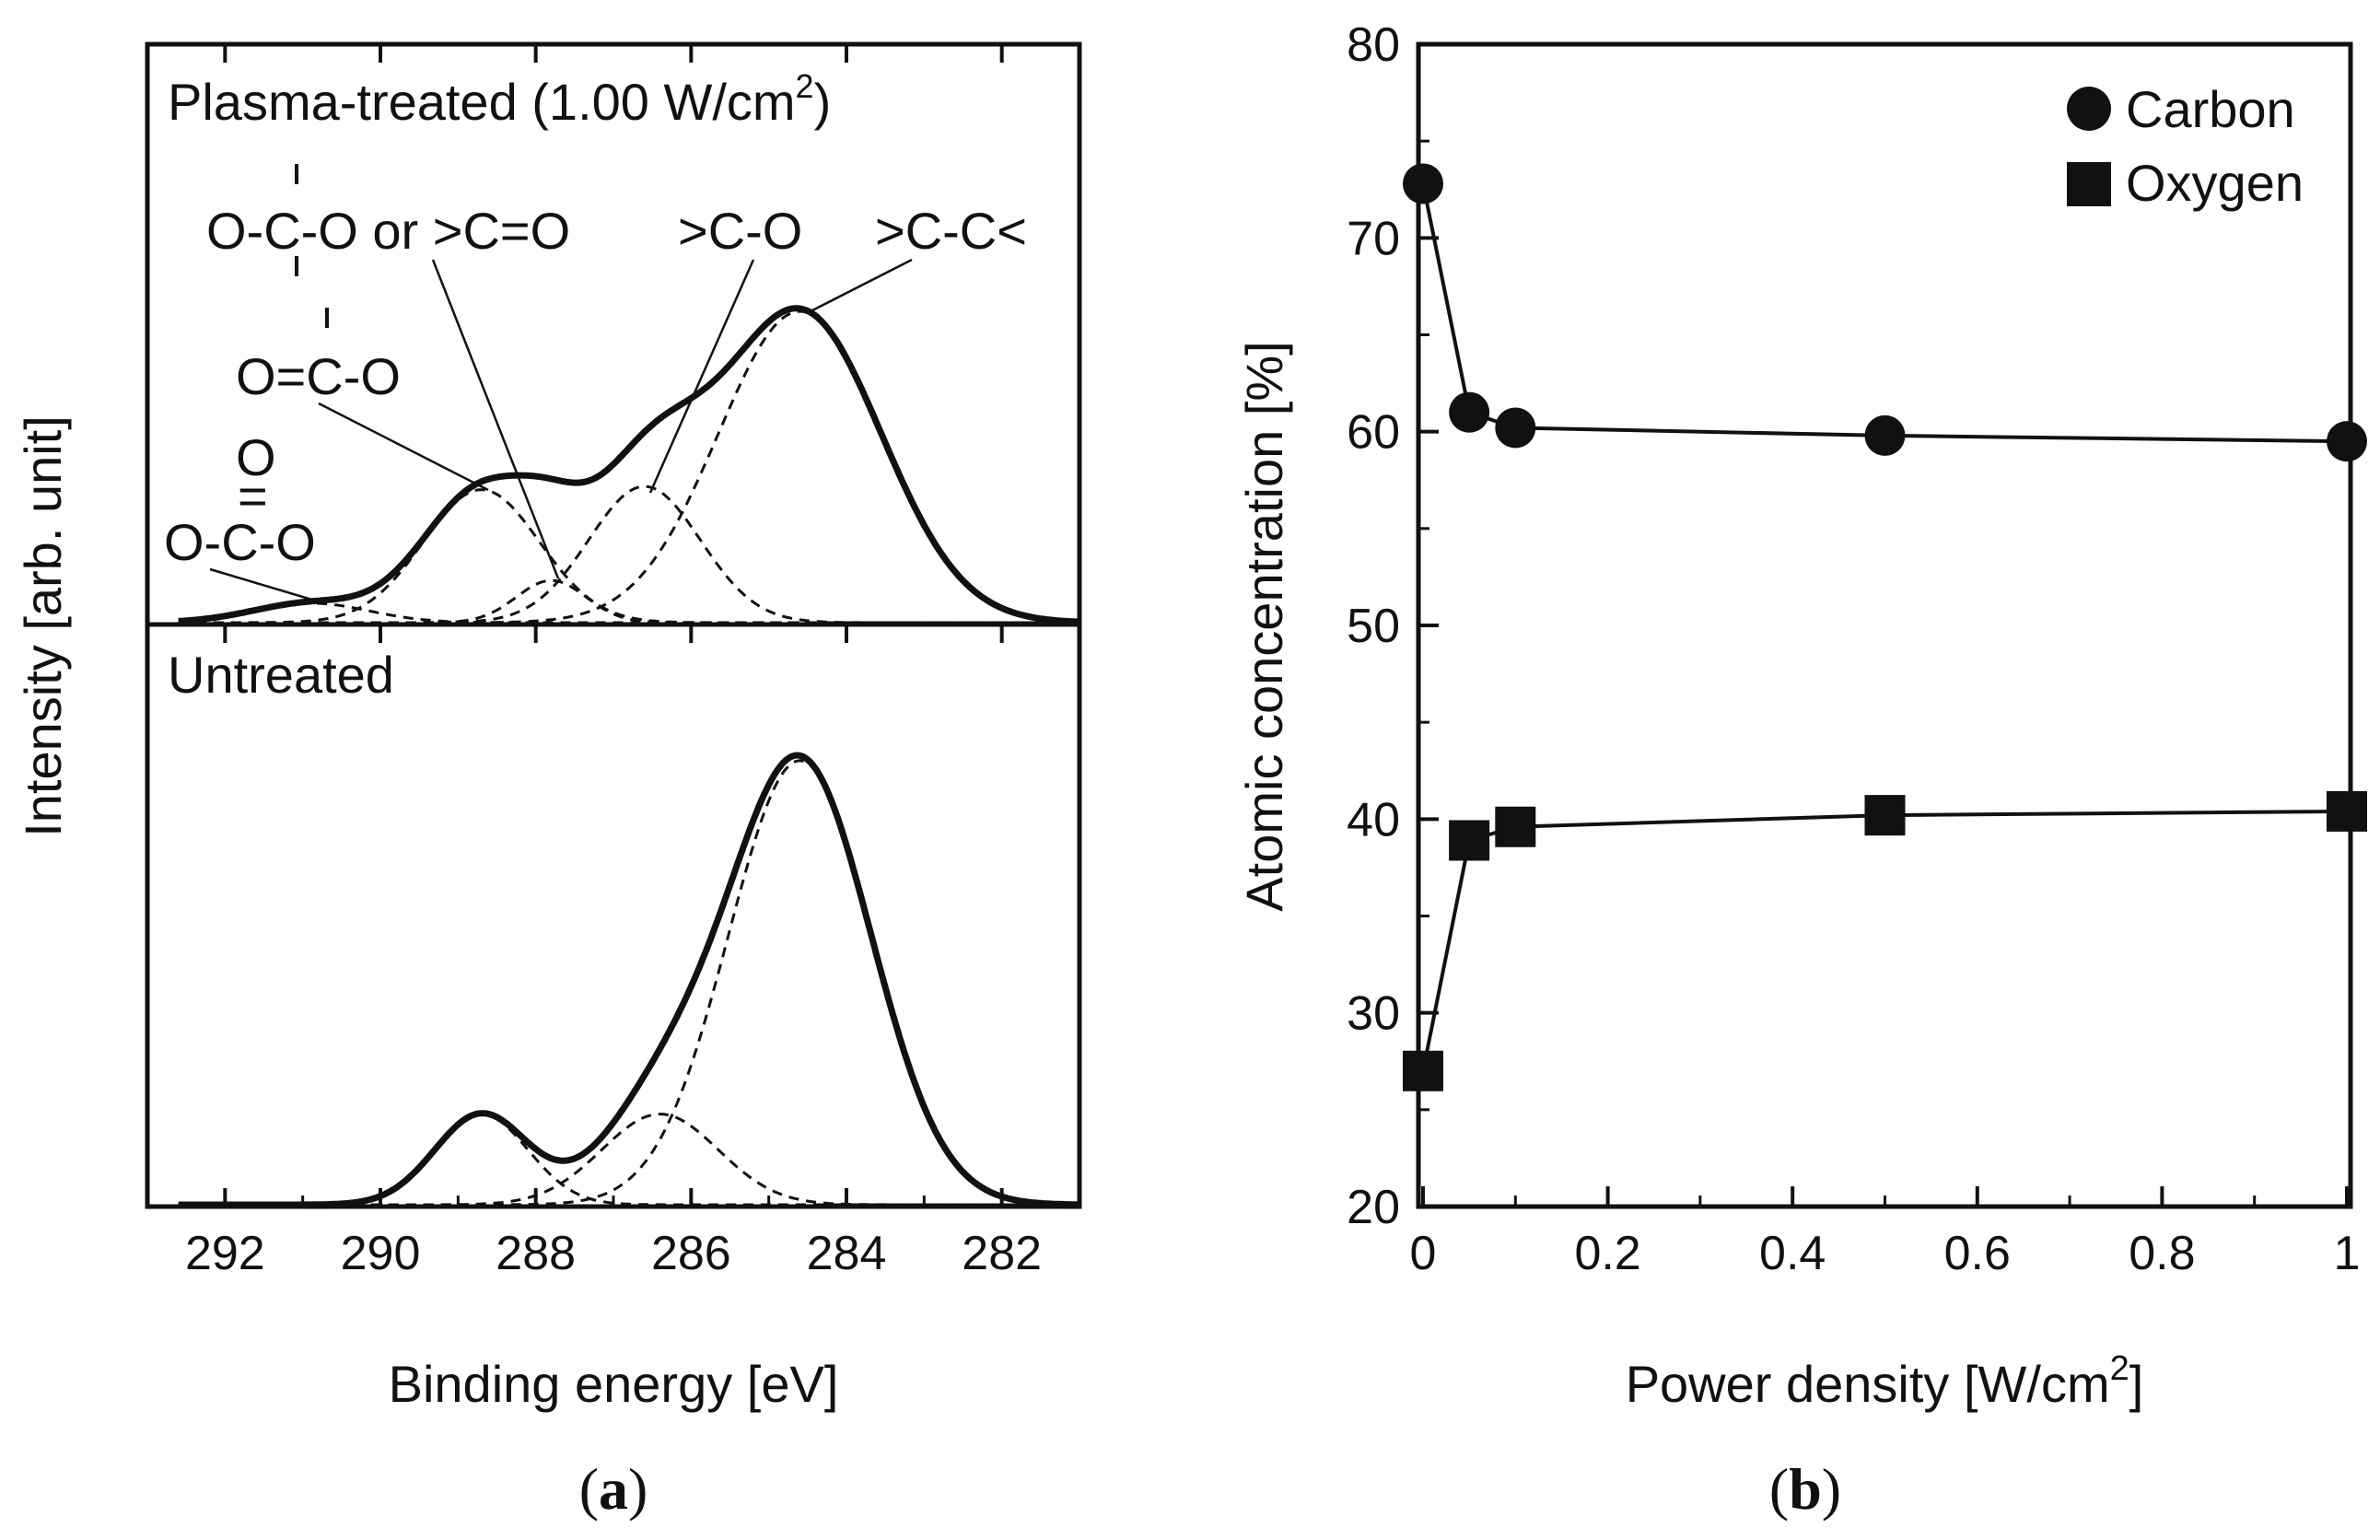 The height and width of the screenshot is (1540, 2380). What do you see at coordinates (43, 626) in the screenshot?
I see `panel-a-y-axis-label: Intensity [arb. unit]` at bounding box center [43, 626].